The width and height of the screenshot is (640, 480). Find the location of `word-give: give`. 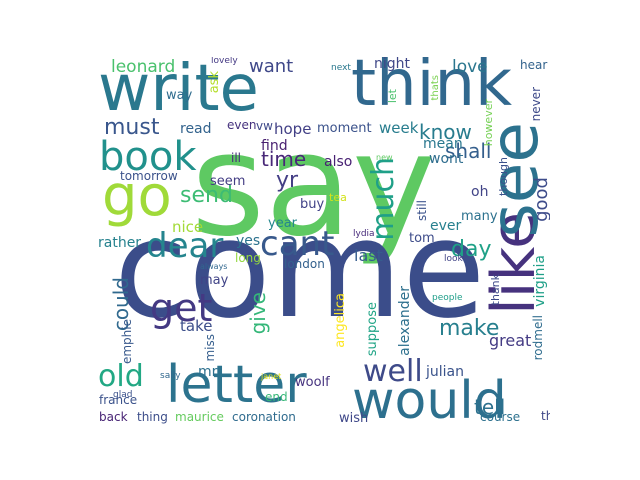

word-give: give is located at coordinates (258, 313).